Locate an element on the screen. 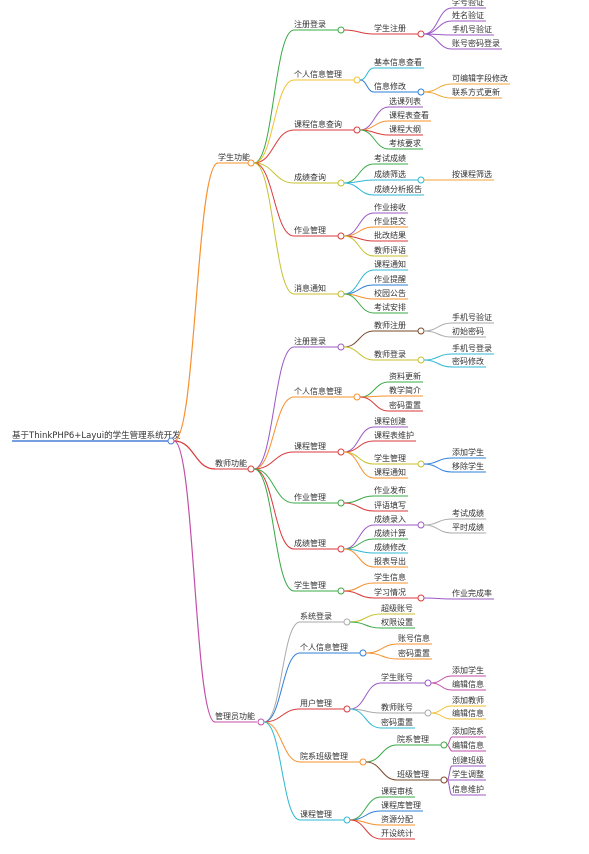 The width and height of the screenshot is (589, 854). topic-l2-0-3: 成绩查询 is located at coordinates (310, 177).